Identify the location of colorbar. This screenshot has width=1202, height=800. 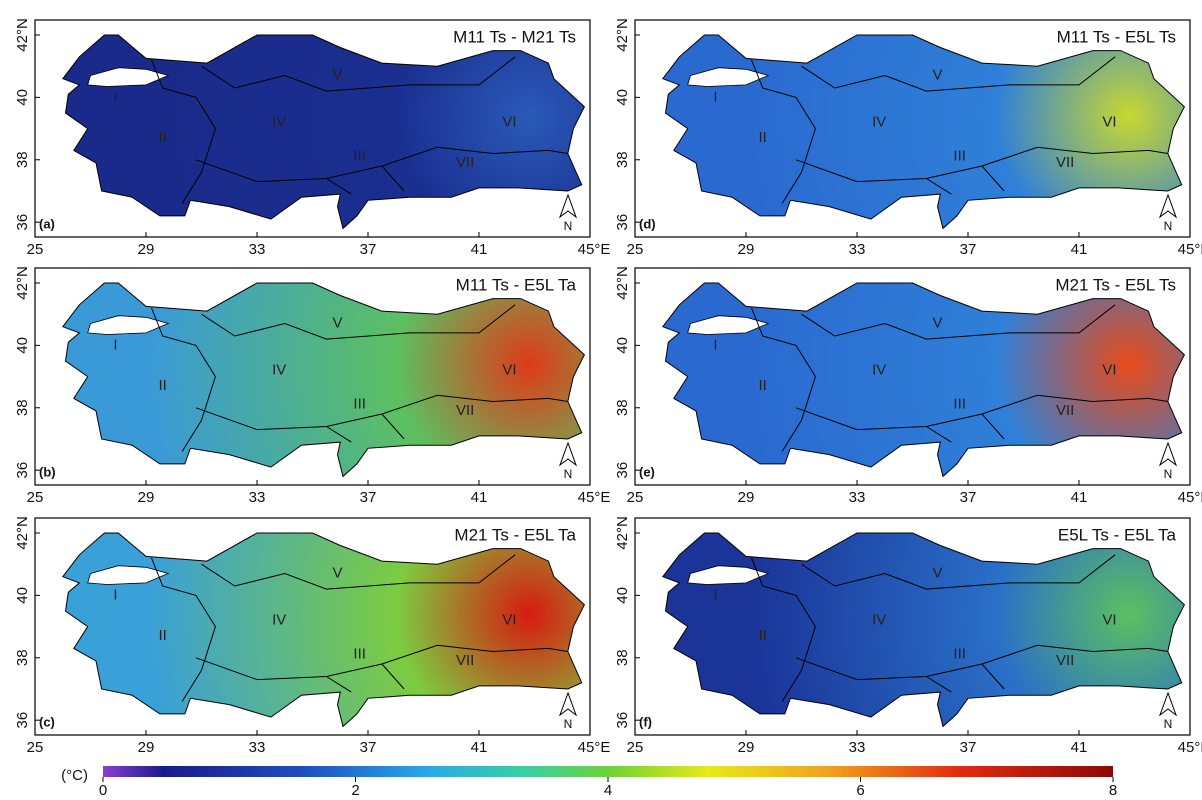
(608, 771).